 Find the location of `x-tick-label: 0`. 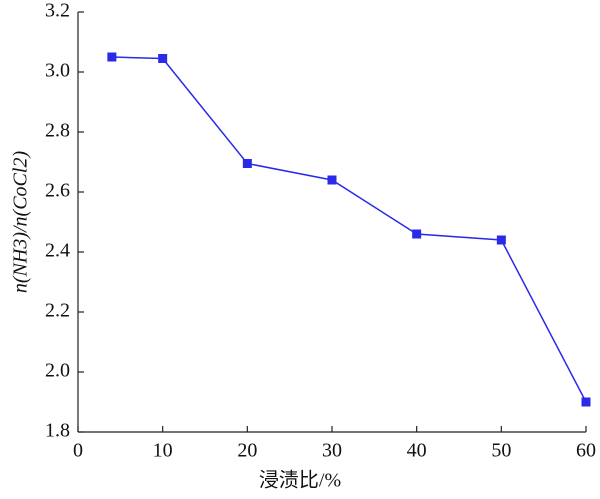

x-tick-label: 0 is located at coordinates (78, 451).